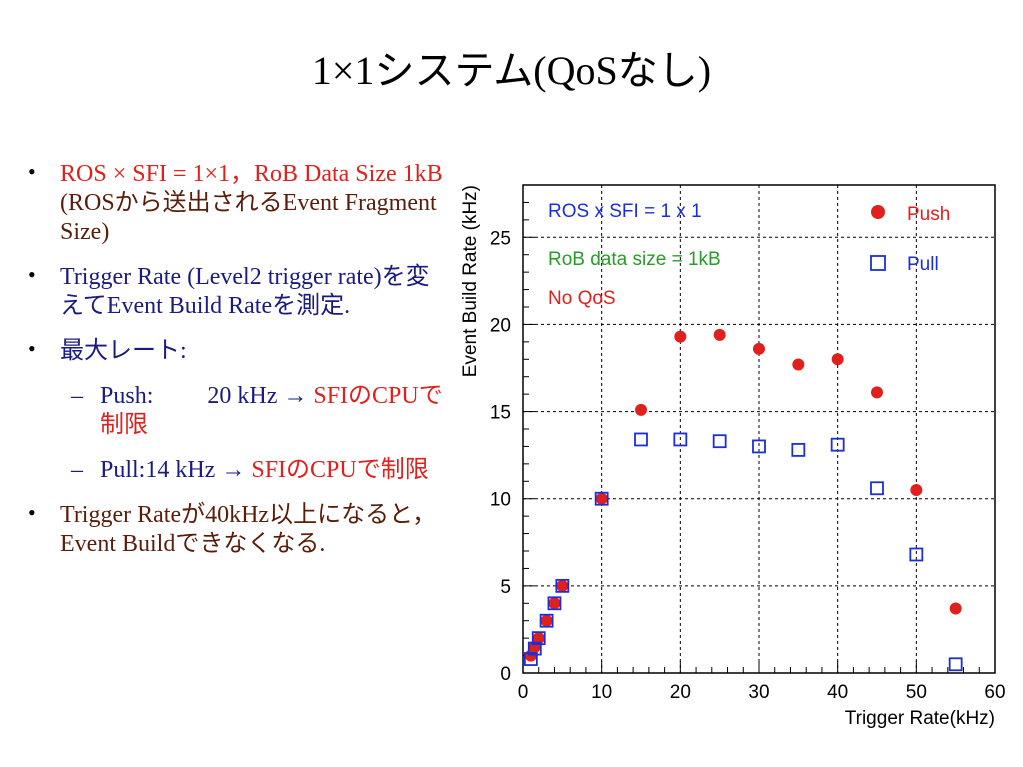 This screenshot has height=767, width=1023. What do you see at coordinates (878, 212) in the screenshot?
I see `legend-push-marker` at bounding box center [878, 212].